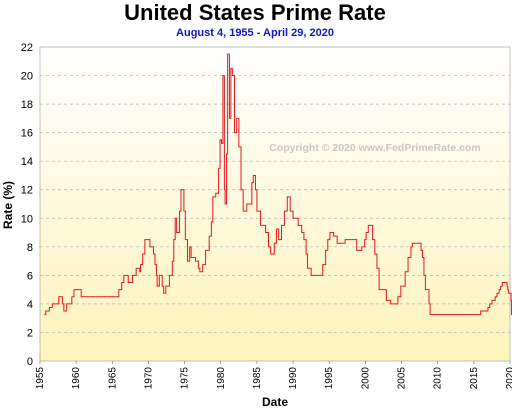 The height and width of the screenshot is (409, 512). Describe the element at coordinates (8, 205) in the screenshot. I see `y-axis-label: Rate (%)` at that location.